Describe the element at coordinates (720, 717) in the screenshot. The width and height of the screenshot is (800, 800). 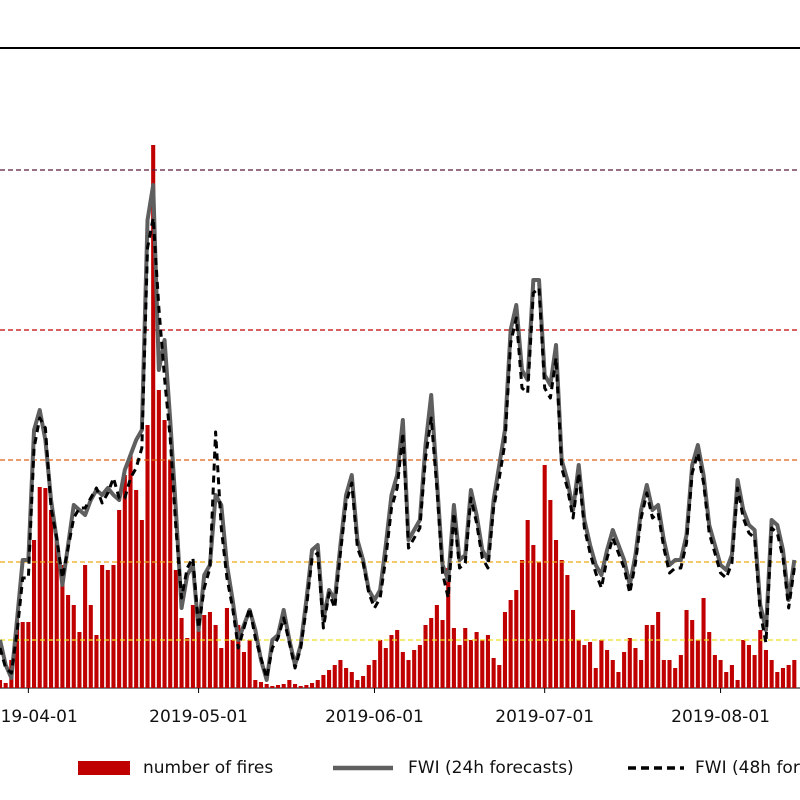
I see `x-tick-label: 2019-08-01` at that location.